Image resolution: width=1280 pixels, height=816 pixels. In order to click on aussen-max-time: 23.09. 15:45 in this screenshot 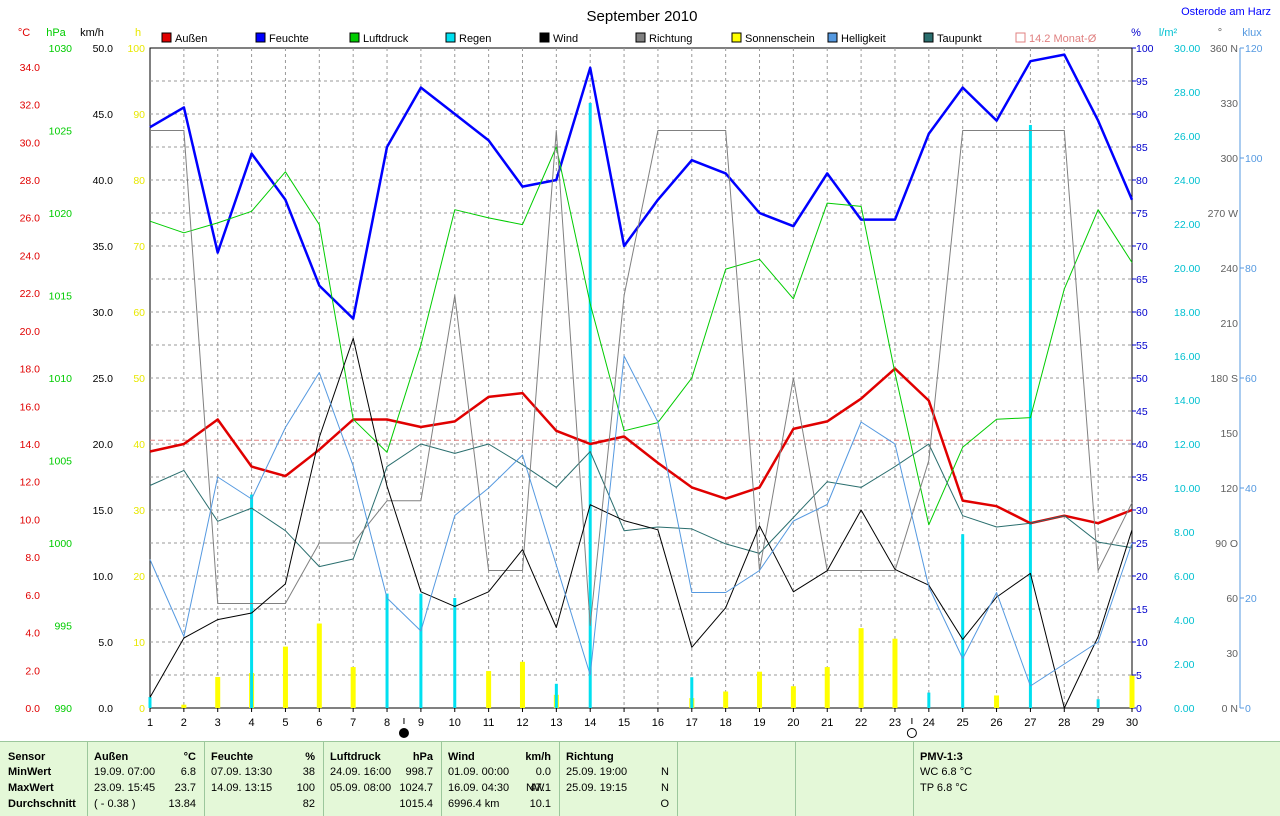, I will do `click(125, 788)`.